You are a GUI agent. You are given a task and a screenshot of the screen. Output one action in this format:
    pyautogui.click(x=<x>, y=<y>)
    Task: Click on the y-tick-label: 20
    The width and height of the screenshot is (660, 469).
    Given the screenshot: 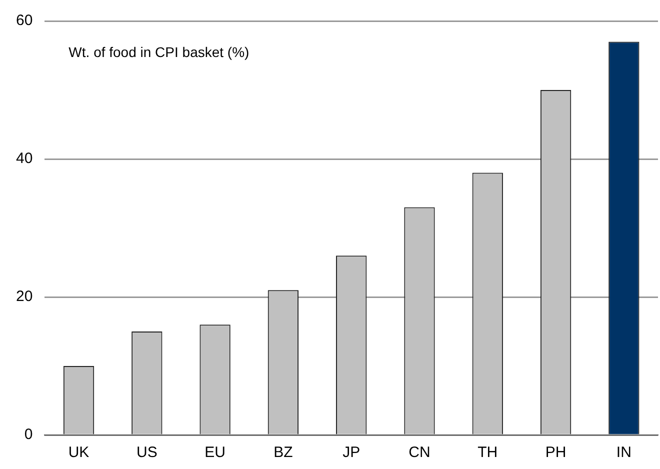 What is the action you would take?
    pyautogui.click(x=24, y=297)
    